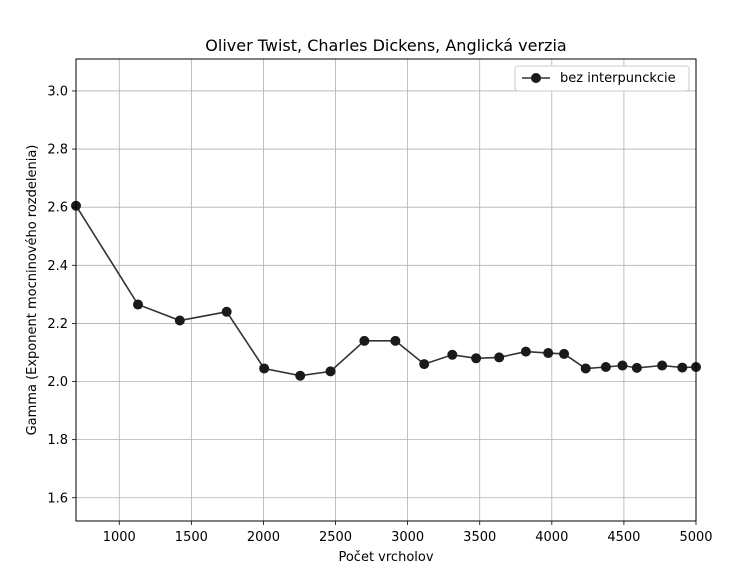 The image size is (756, 579). I want to click on x-axis-ticks: 1000 1500 2000 2500 3000 3500 4000 4500 5000, so click(408, 533).